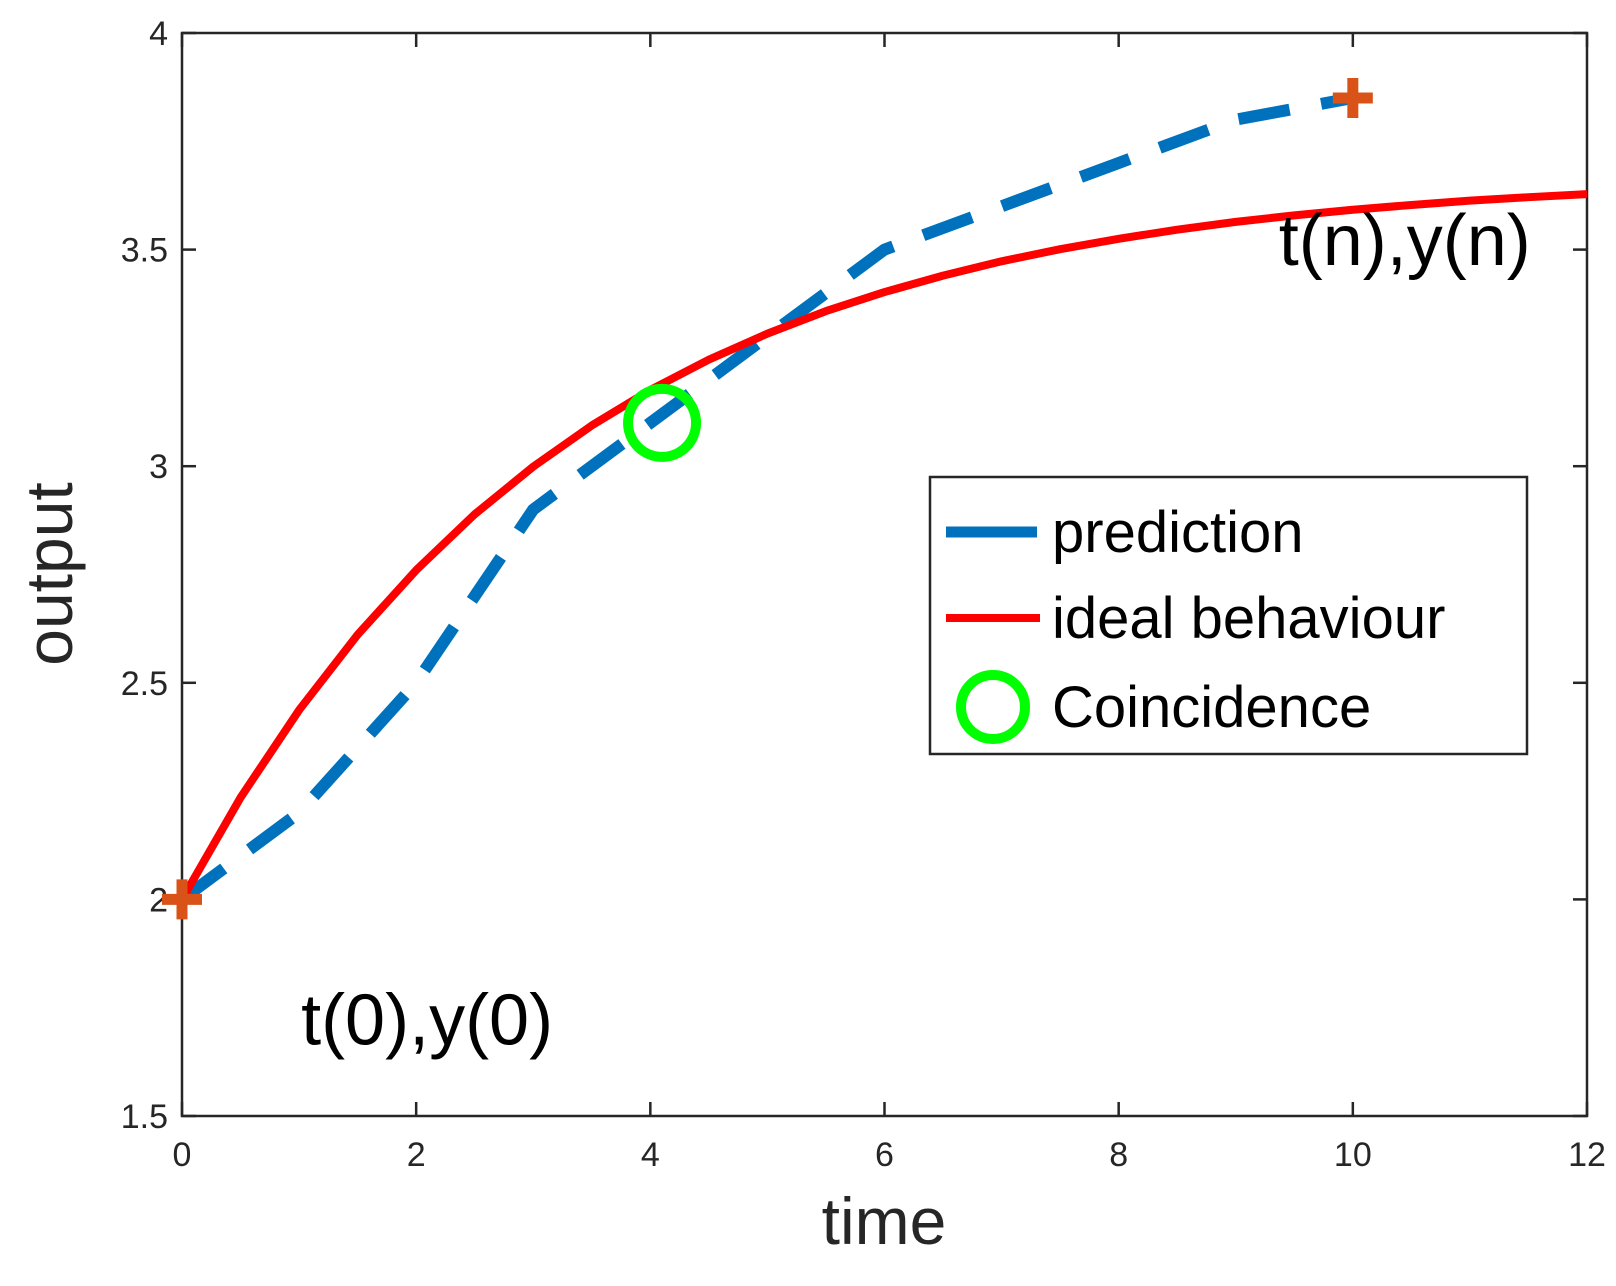 This screenshot has height=1286, width=1616. I want to click on x-tick-label: 0, so click(182, 1155).